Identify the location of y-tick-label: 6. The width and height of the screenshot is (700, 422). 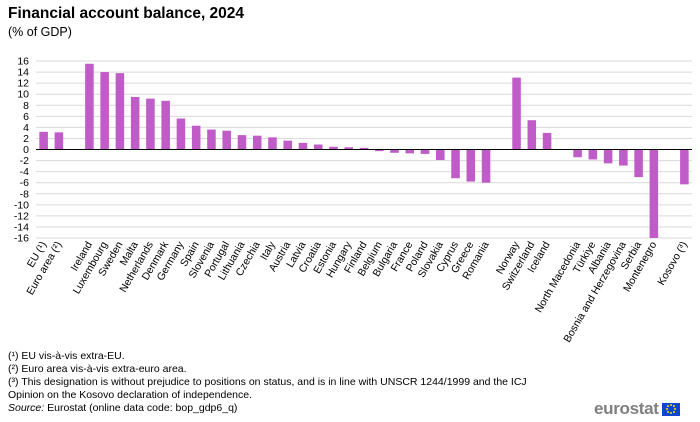
(26, 117).